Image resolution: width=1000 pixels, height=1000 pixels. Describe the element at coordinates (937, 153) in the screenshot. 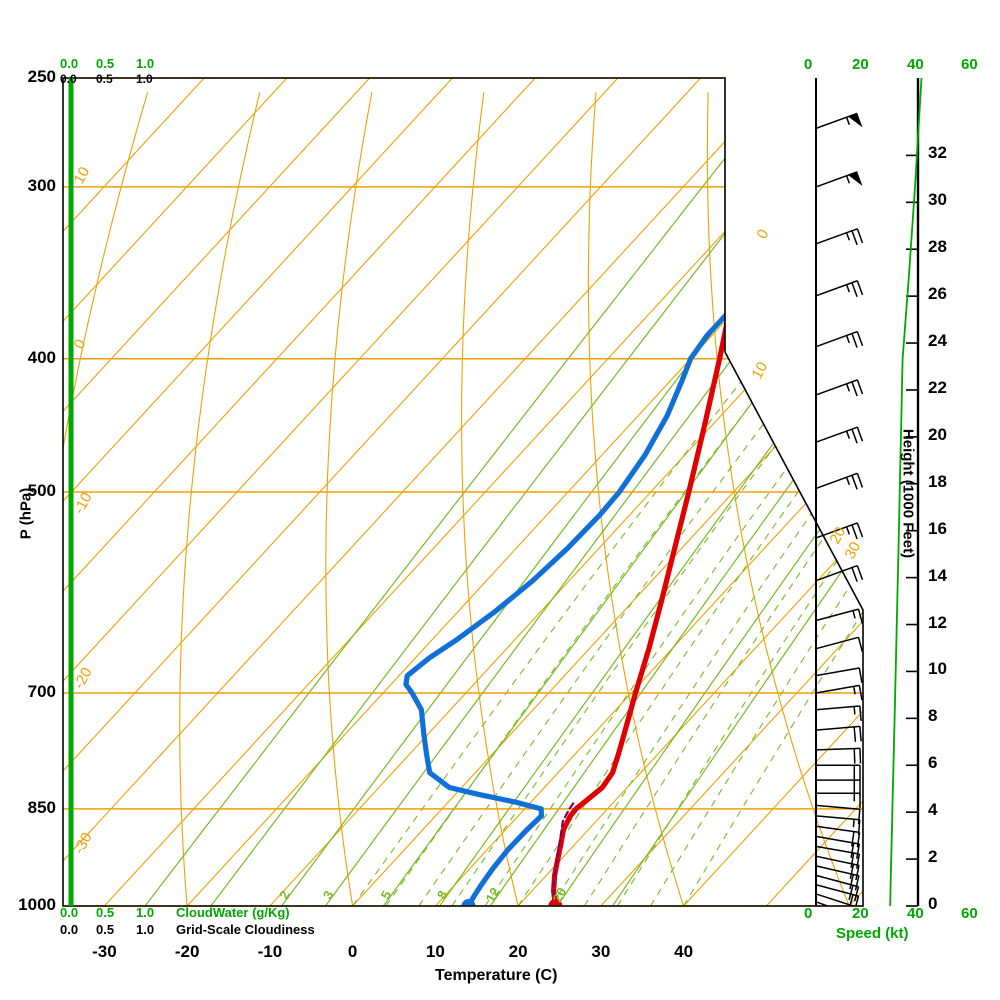

I see `height-tick-32: 32` at that location.